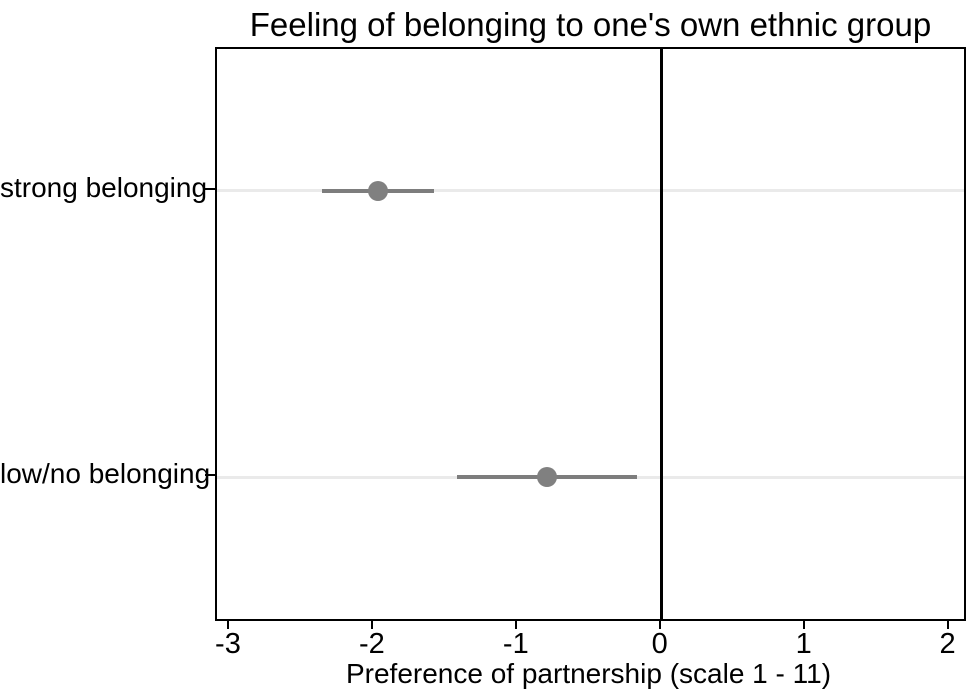  What do you see at coordinates (661, 334) in the screenshot?
I see `zero-reference-line` at bounding box center [661, 334].